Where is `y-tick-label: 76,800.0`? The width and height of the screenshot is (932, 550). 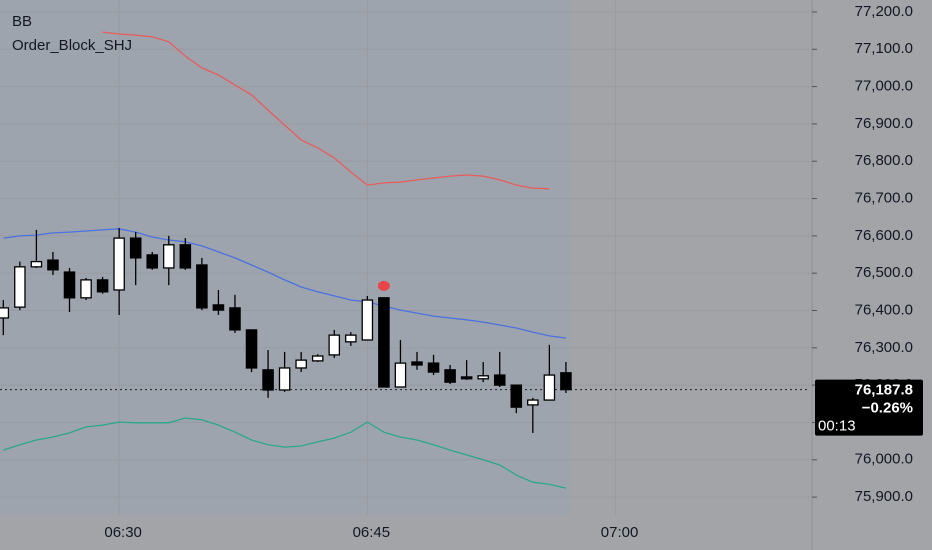 y-tick-label: 76,800.0 is located at coordinates (884, 160).